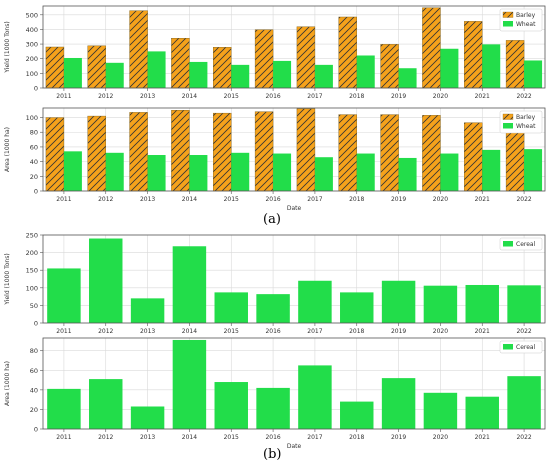  Describe the element at coordinates (440, 96) in the screenshot. I see `x-tick-label: 2020` at that location.